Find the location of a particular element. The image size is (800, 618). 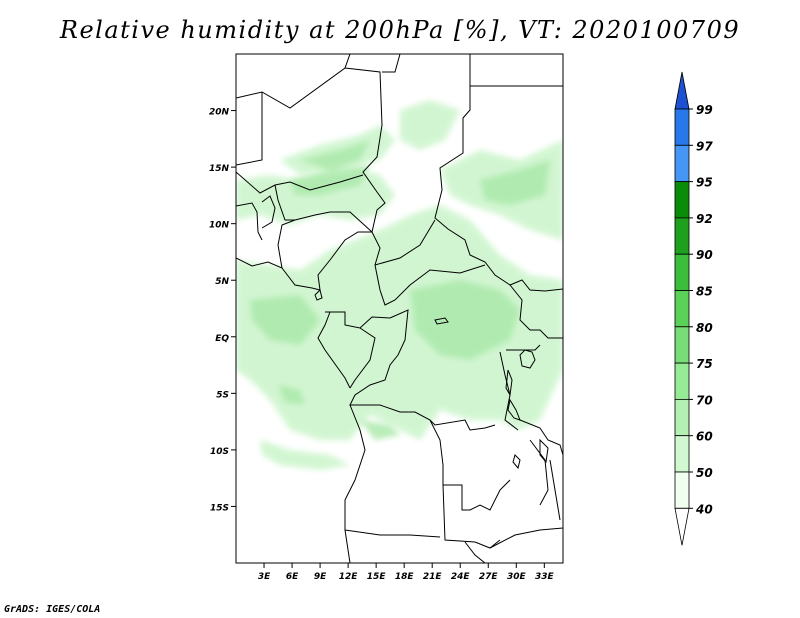

lakes is located at coordinates (431, 379).